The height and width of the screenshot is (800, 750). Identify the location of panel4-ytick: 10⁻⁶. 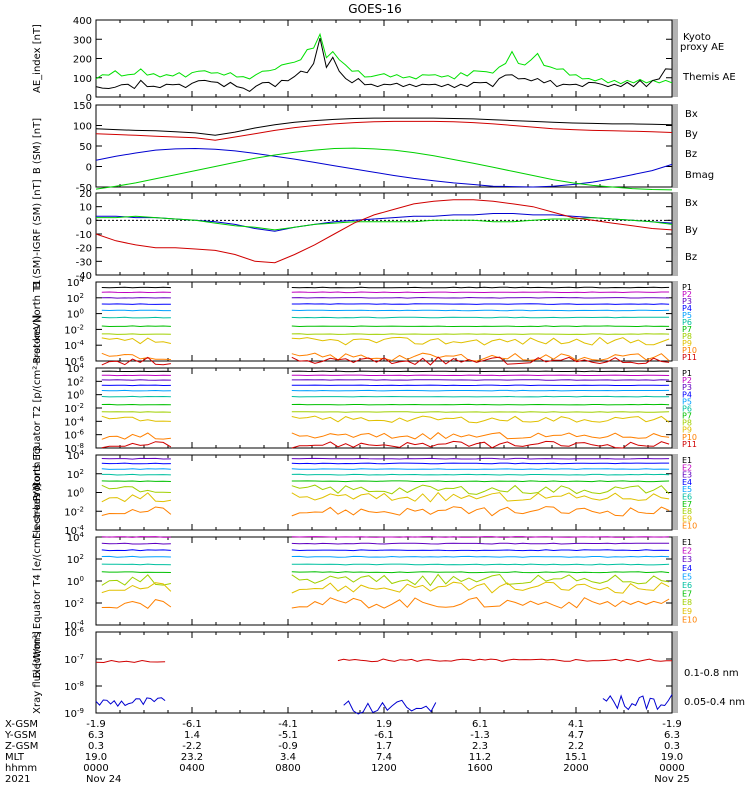
(74, 435).